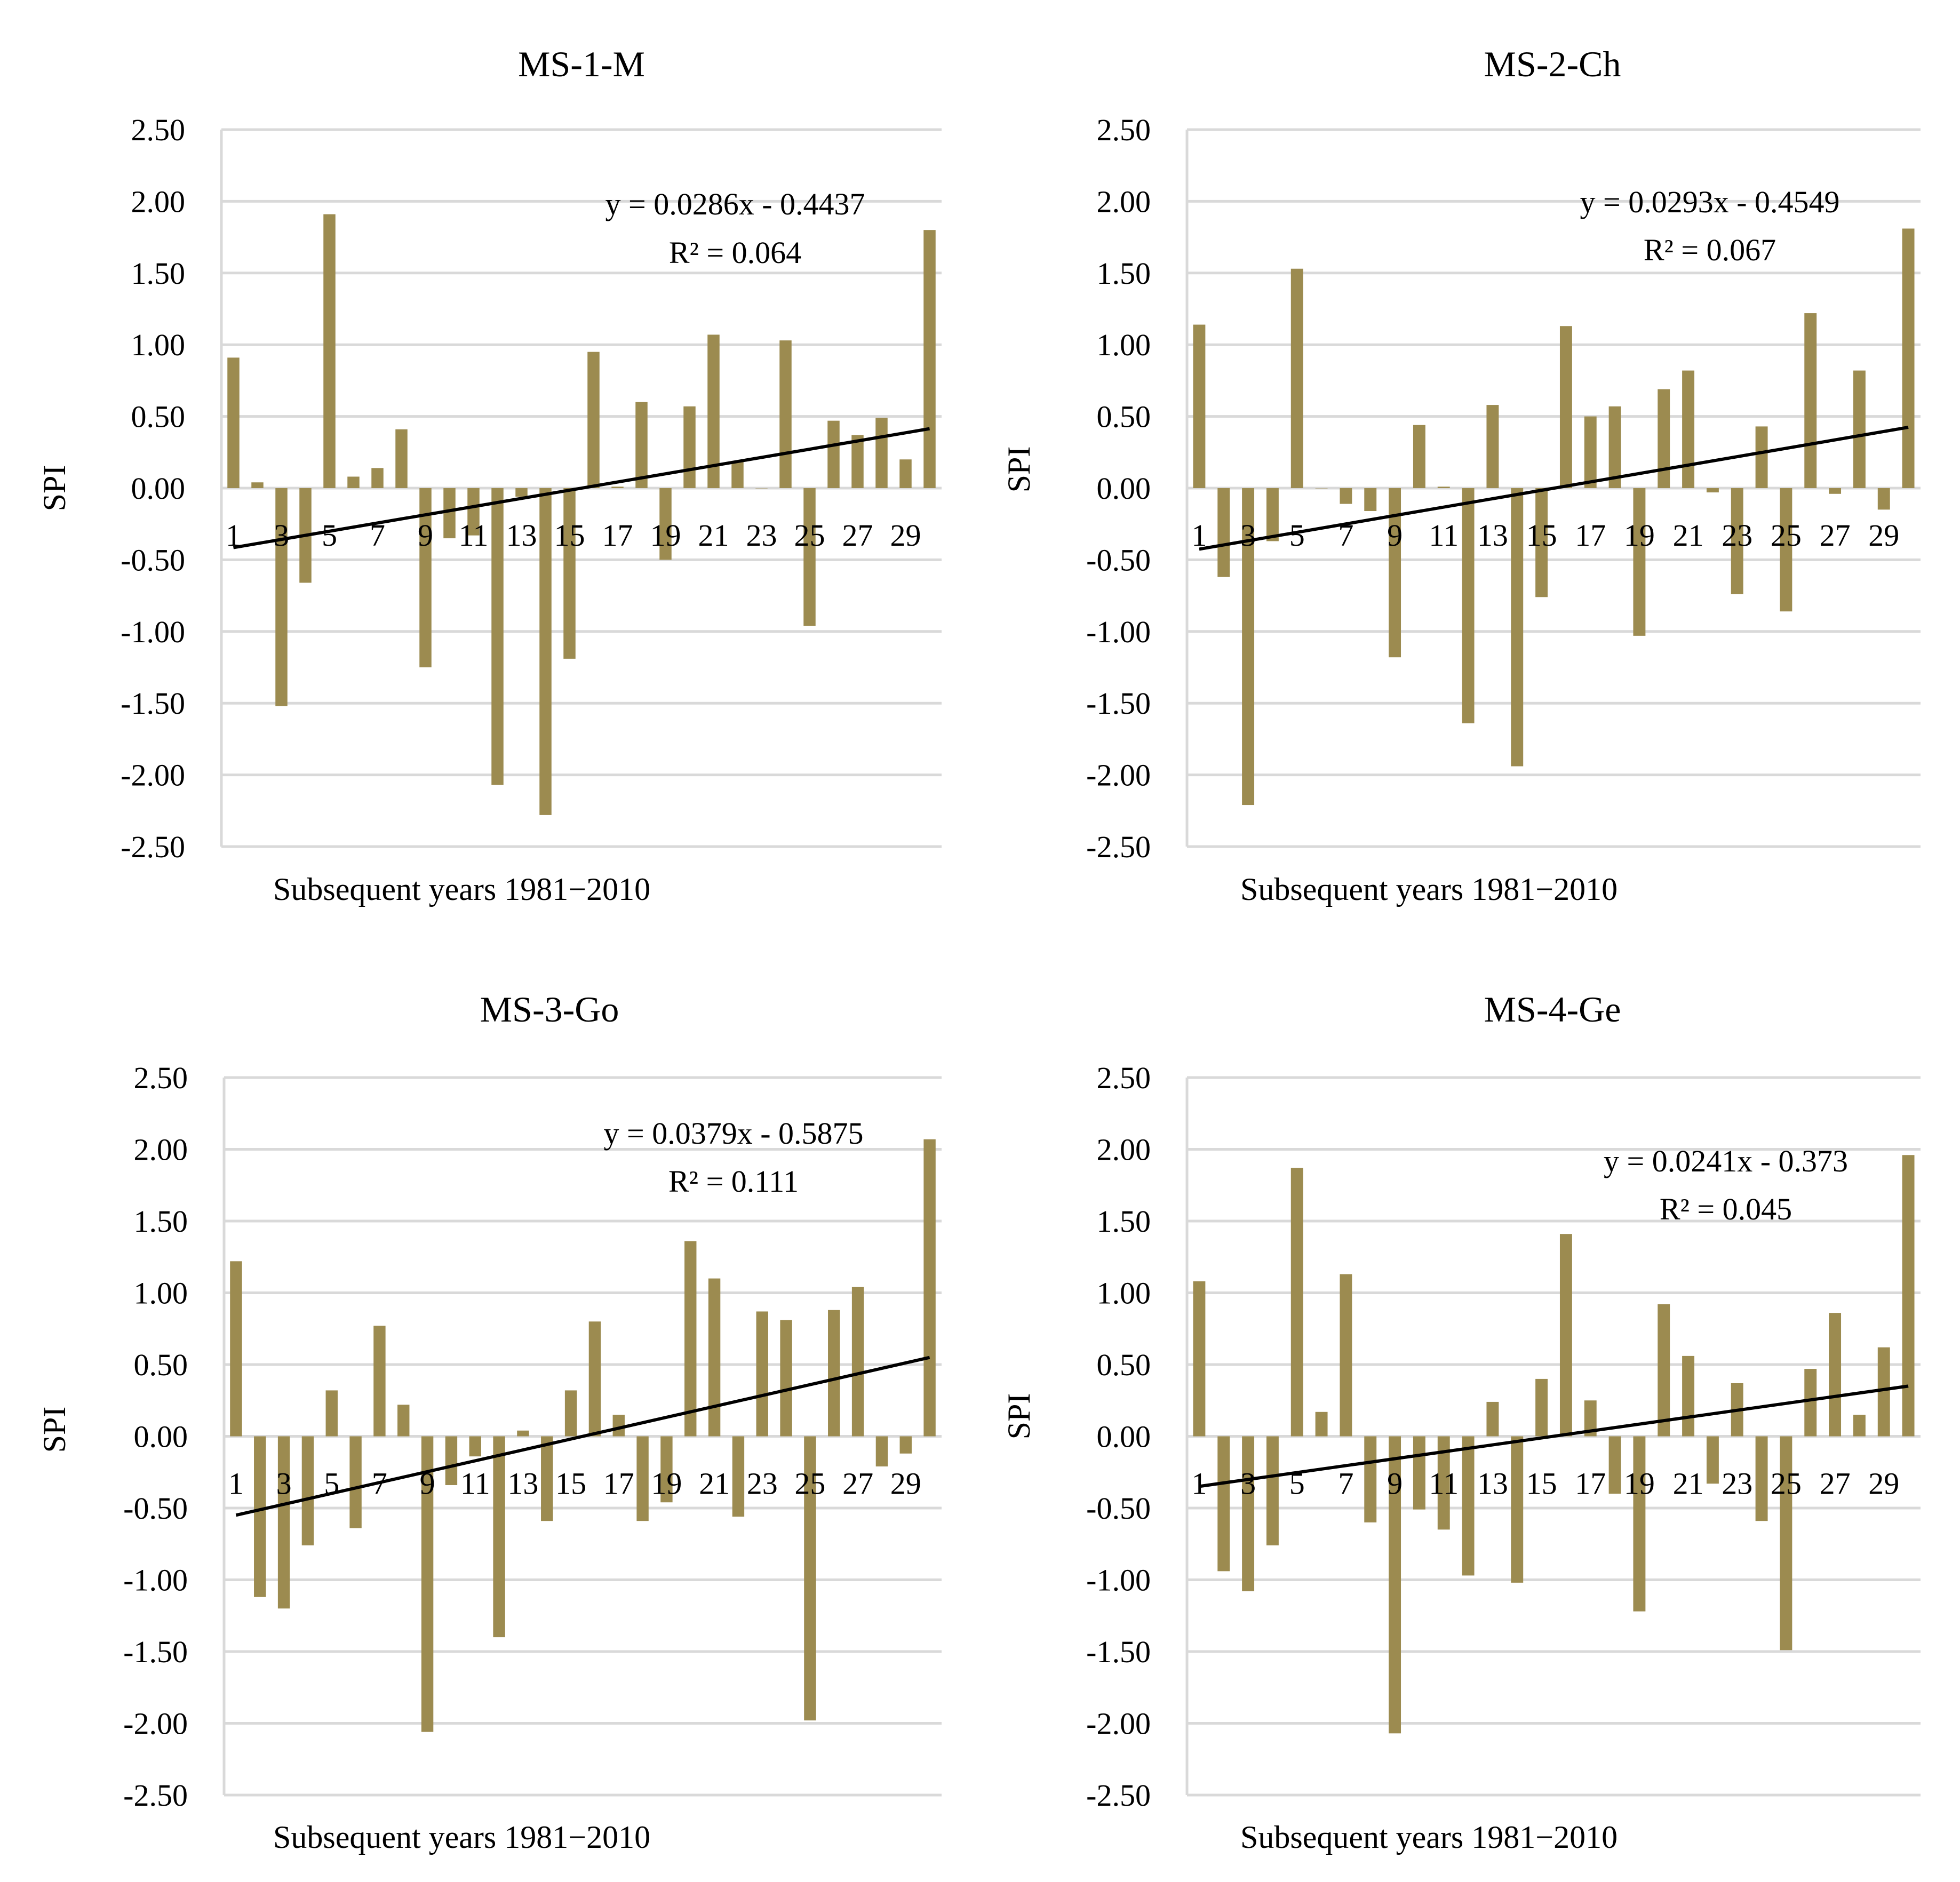 The image size is (1960, 1882). I want to click on chart-title: MS-1-M, so click(581, 64).